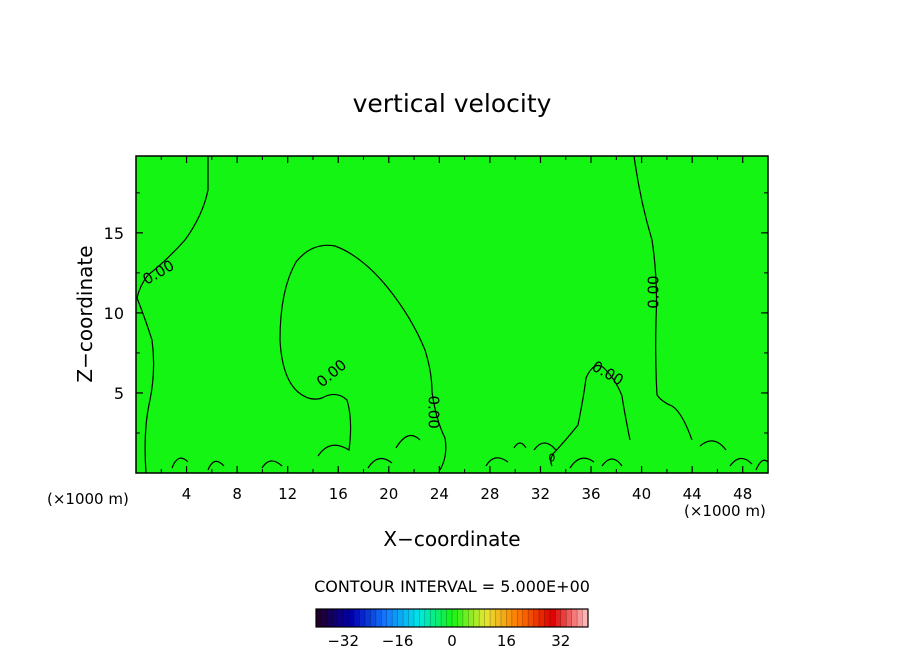 The image size is (904, 654). Describe the element at coordinates (114, 233) in the screenshot. I see `y-tick-label: 15` at that location.